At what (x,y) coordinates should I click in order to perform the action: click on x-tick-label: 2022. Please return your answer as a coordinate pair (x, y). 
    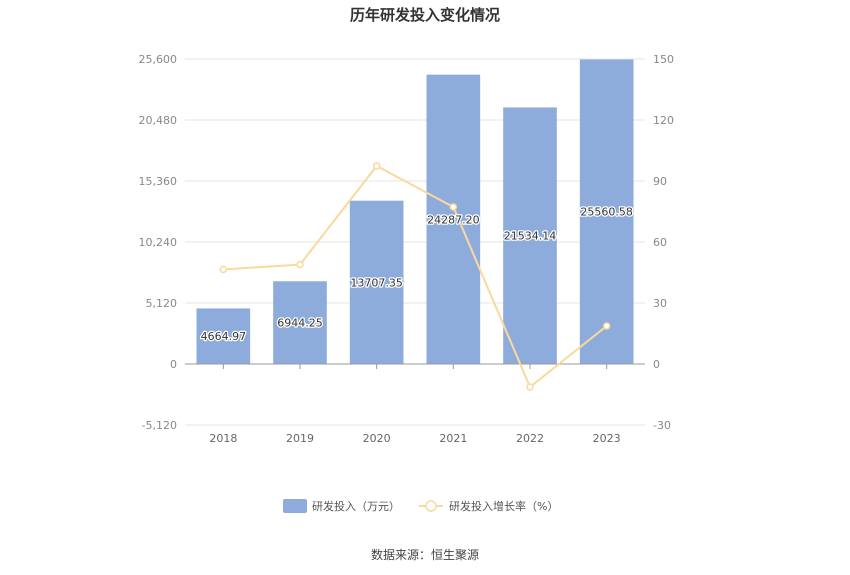
    Looking at the image, I should click on (530, 438).